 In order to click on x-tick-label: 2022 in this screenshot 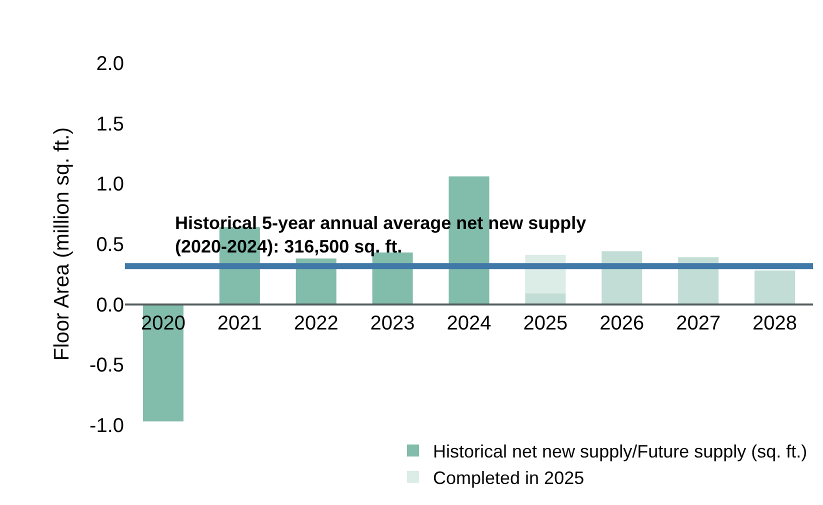, I will do `click(316, 323)`.